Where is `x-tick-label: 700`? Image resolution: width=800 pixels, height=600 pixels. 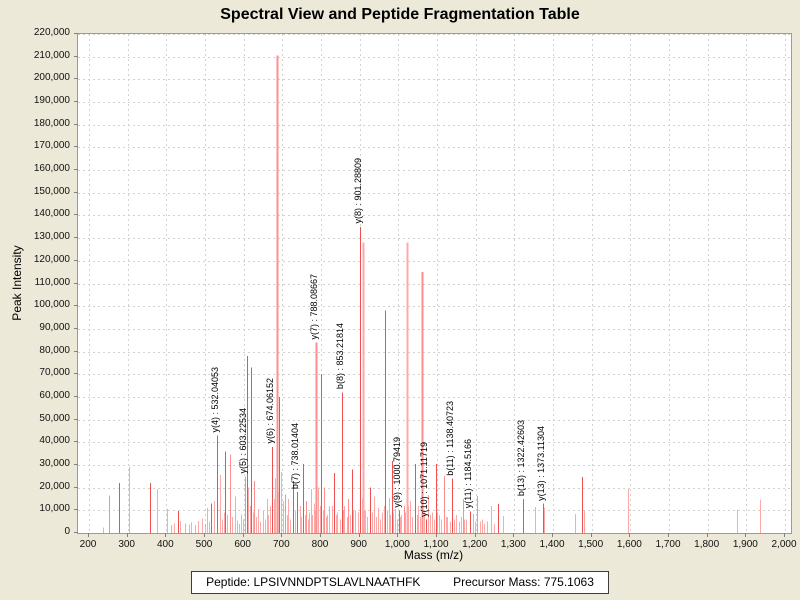 x-tick-label: 700 is located at coordinates (281, 544).